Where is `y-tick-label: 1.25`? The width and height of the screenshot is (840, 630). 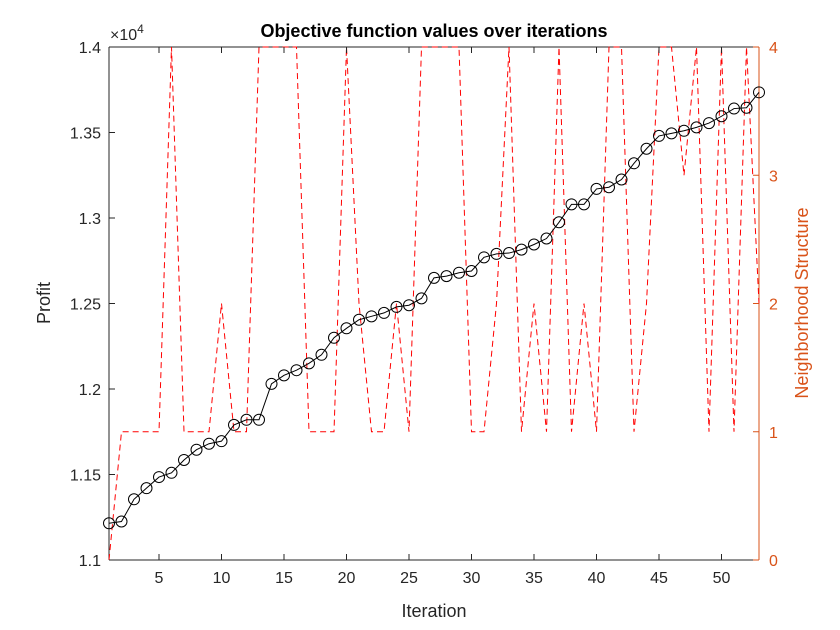 y-tick-label: 1.25 is located at coordinates (85, 305).